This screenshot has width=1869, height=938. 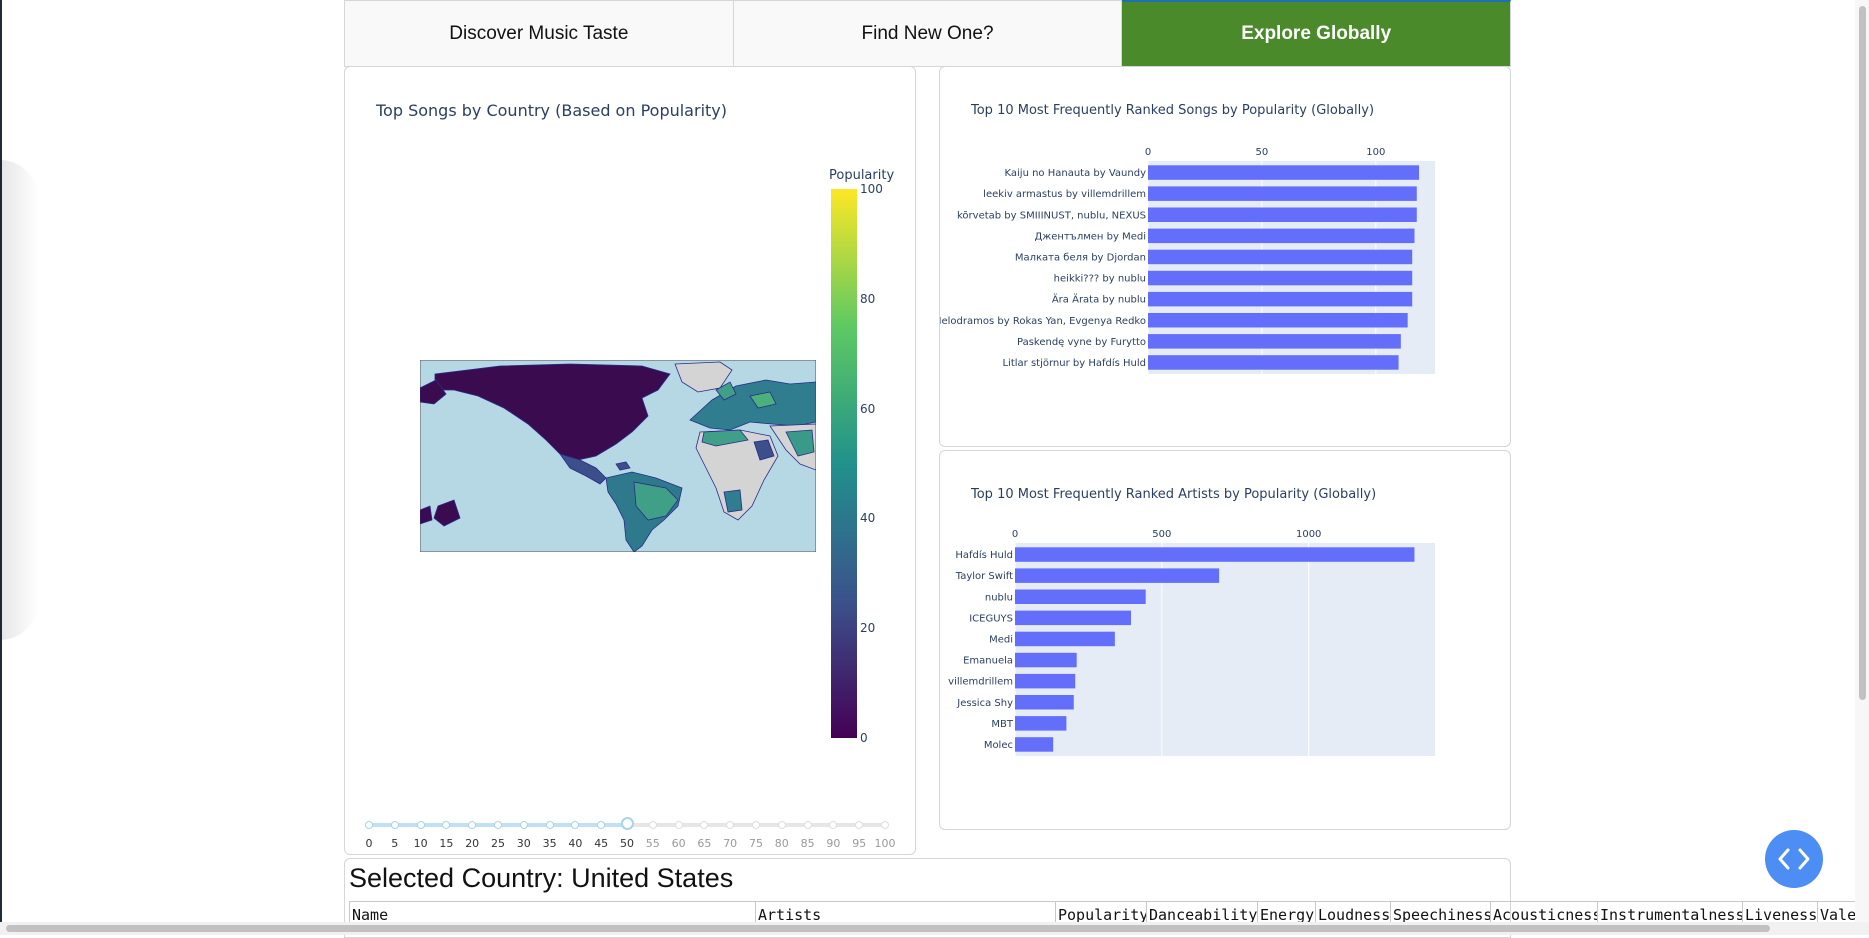 I want to click on col-popularity: Popularity, so click(x=1101, y=914).